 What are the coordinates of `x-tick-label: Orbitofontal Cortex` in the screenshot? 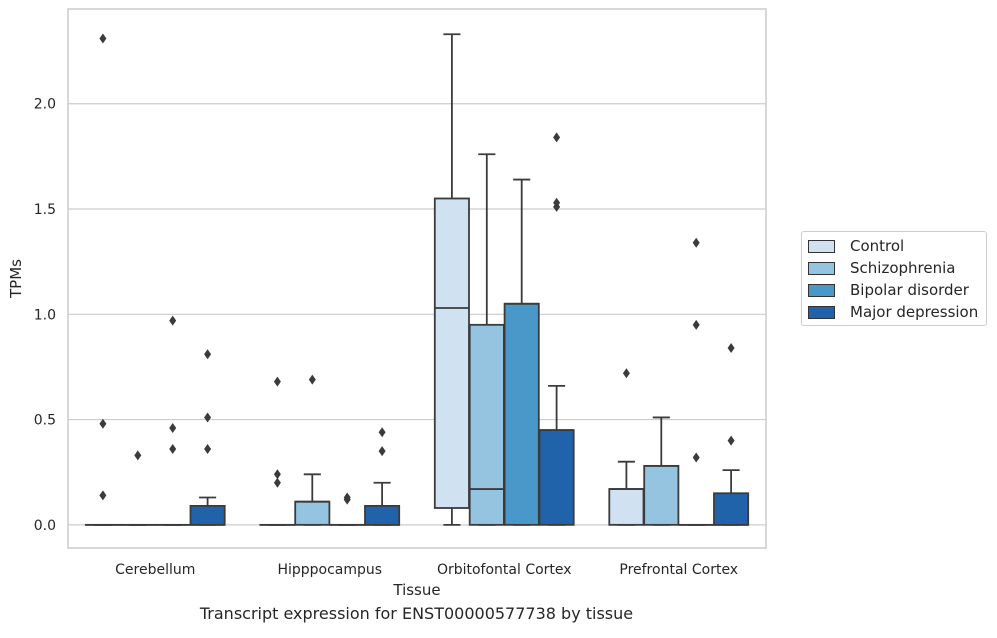 It's located at (504, 570).